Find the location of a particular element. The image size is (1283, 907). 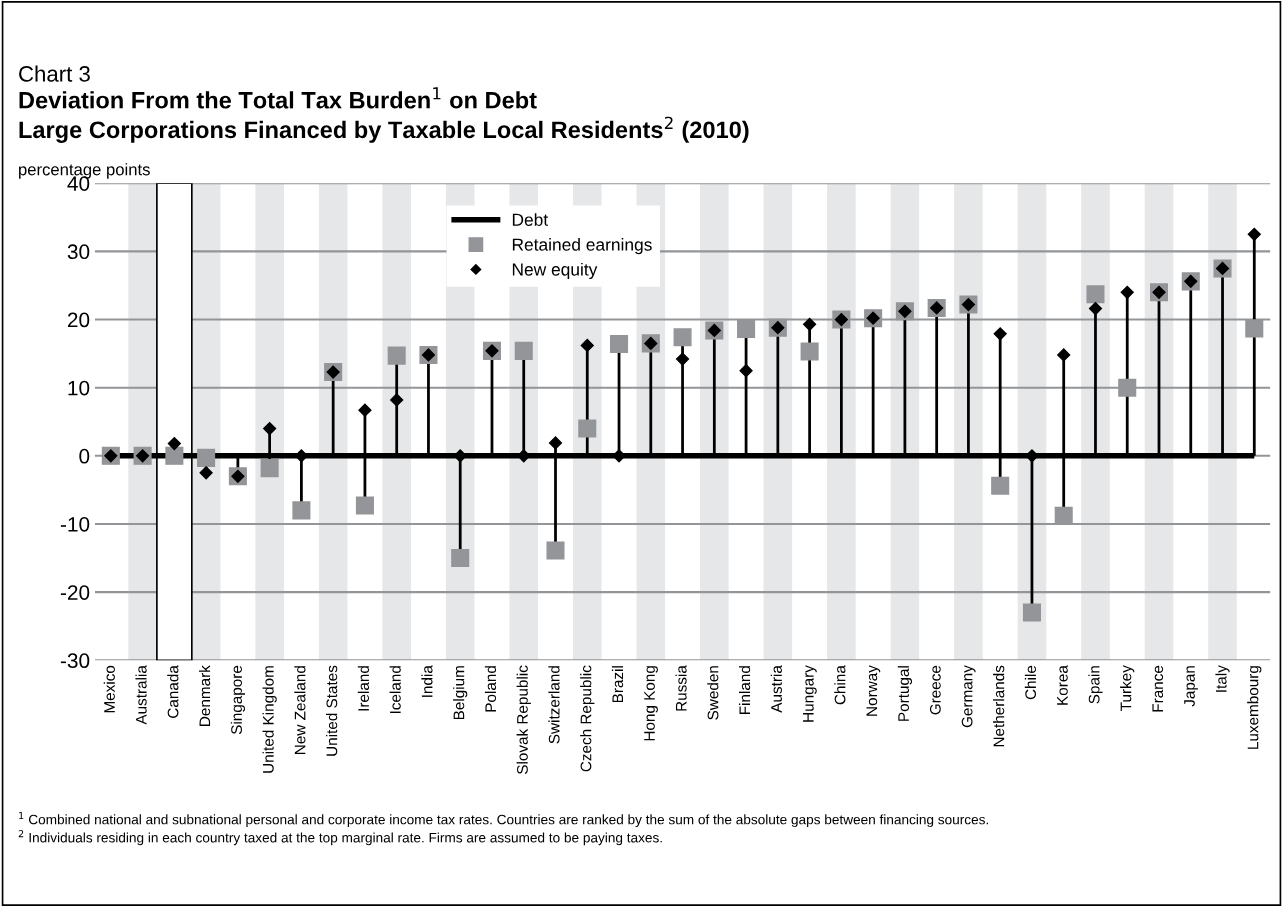

x-tick-label: Chile is located at coordinates (1030, 682).